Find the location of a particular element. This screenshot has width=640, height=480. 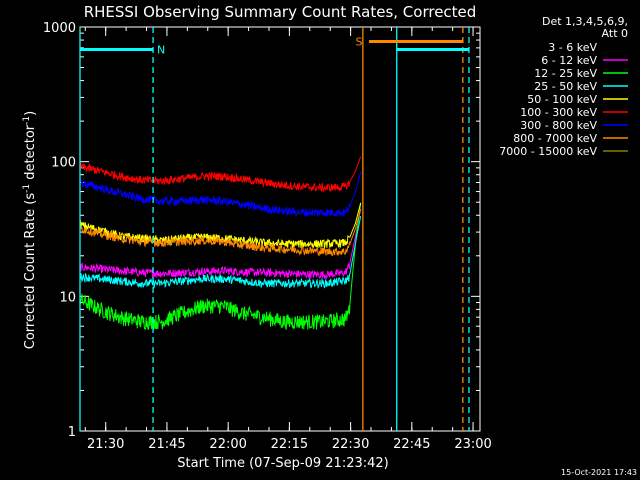

legend-header-line-1: Det 1,3,4,5,6,9, is located at coordinates (585, 21).